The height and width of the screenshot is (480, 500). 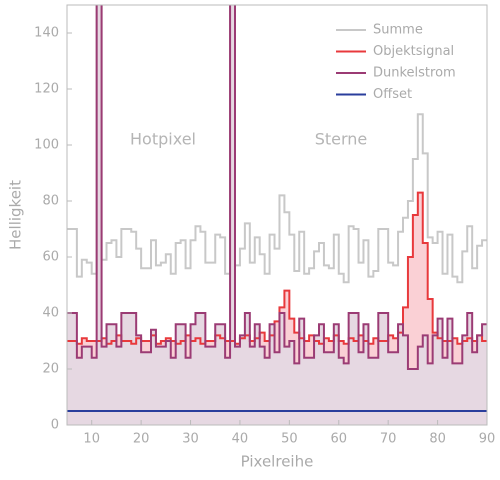 What do you see at coordinates (277, 462) in the screenshot?
I see `x-axis-label: Pixelreihe` at bounding box center [277, 462].